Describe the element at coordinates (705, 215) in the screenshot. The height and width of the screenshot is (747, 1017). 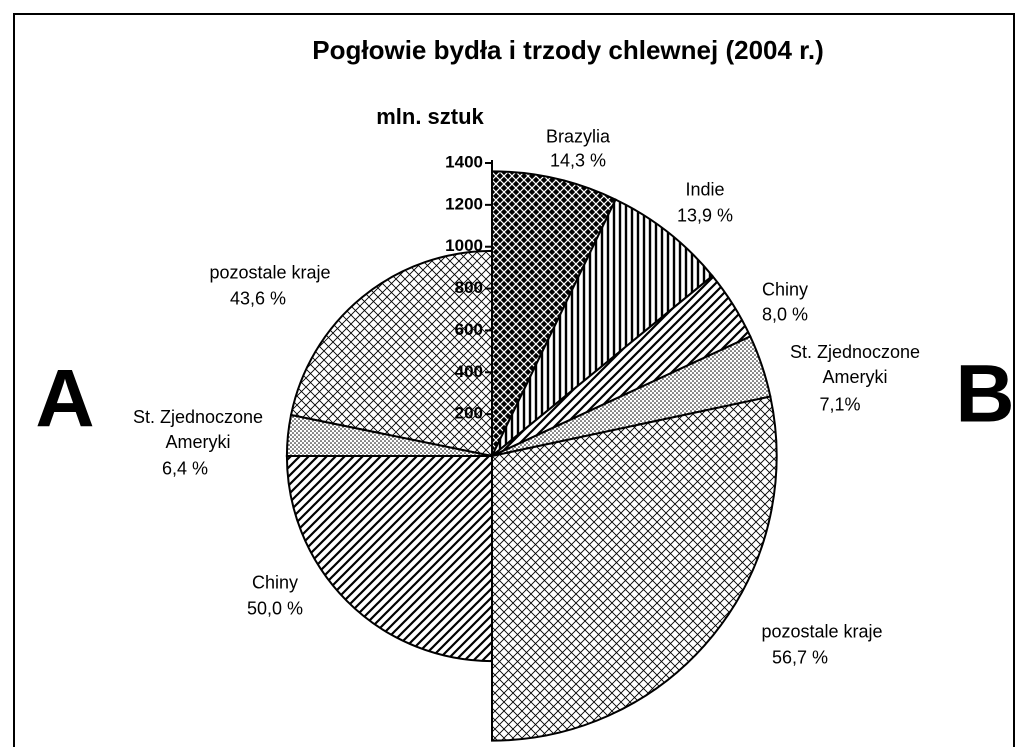
I see `slice-label: 13,9 %` at that location.